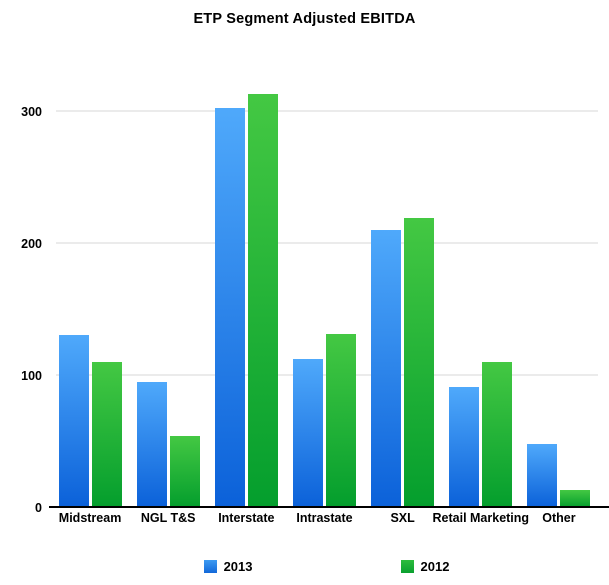 This screenshot has height=585, width=609. I want to click on x-label-text: Midstream, so click(90, 518).